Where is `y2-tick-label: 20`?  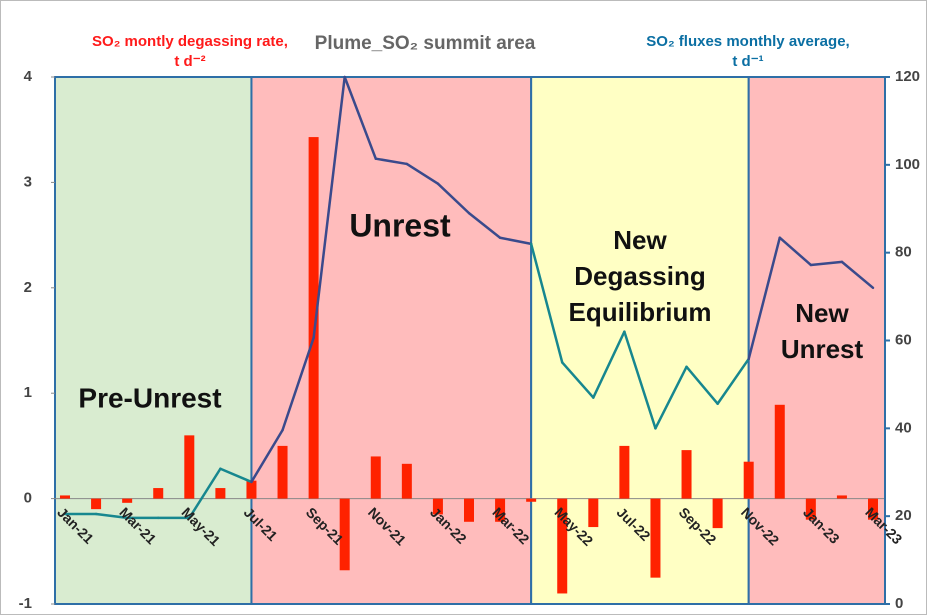
y2-tick-label: 20 is located at coordinates (903, 515).